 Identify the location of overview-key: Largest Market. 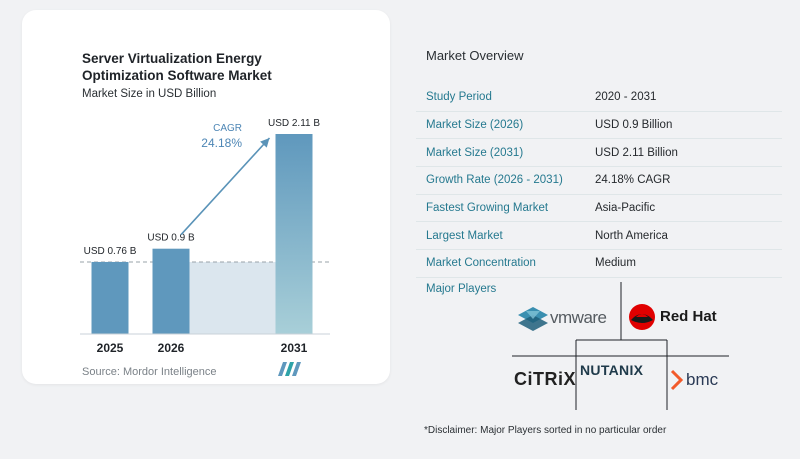
(464, 235).